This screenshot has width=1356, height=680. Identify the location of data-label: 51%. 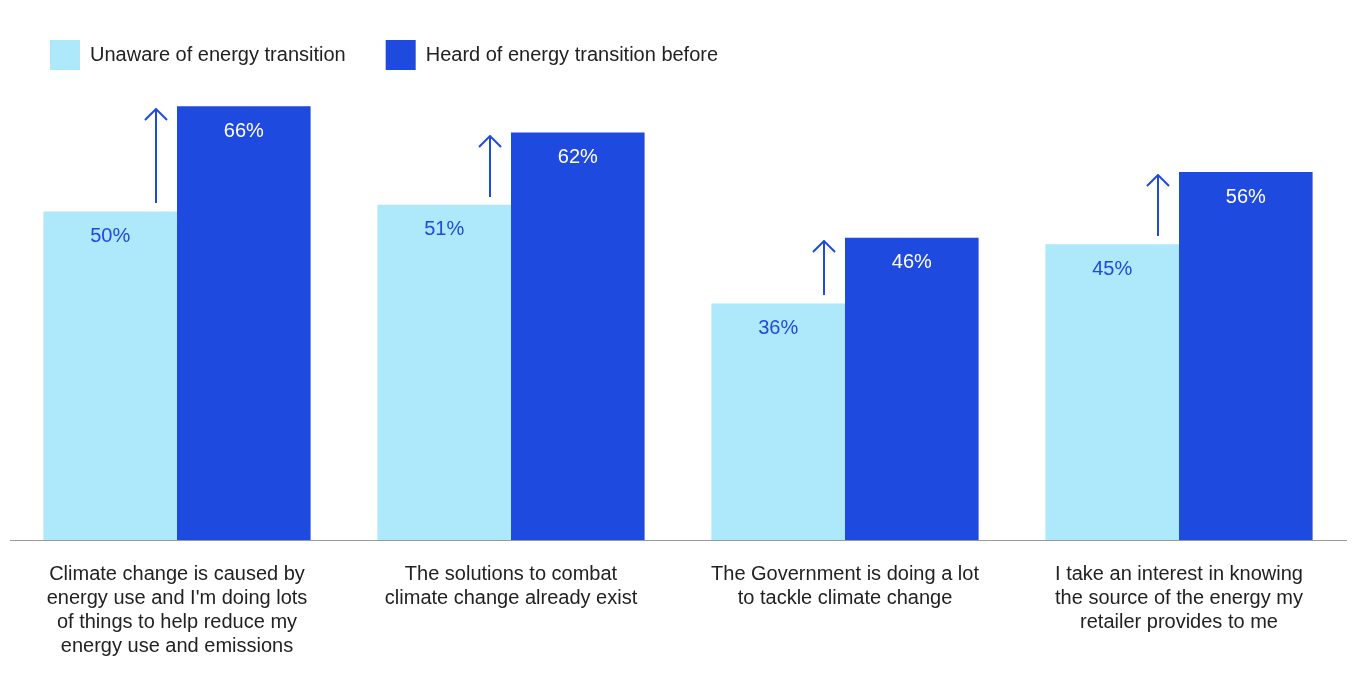
(444, 228).